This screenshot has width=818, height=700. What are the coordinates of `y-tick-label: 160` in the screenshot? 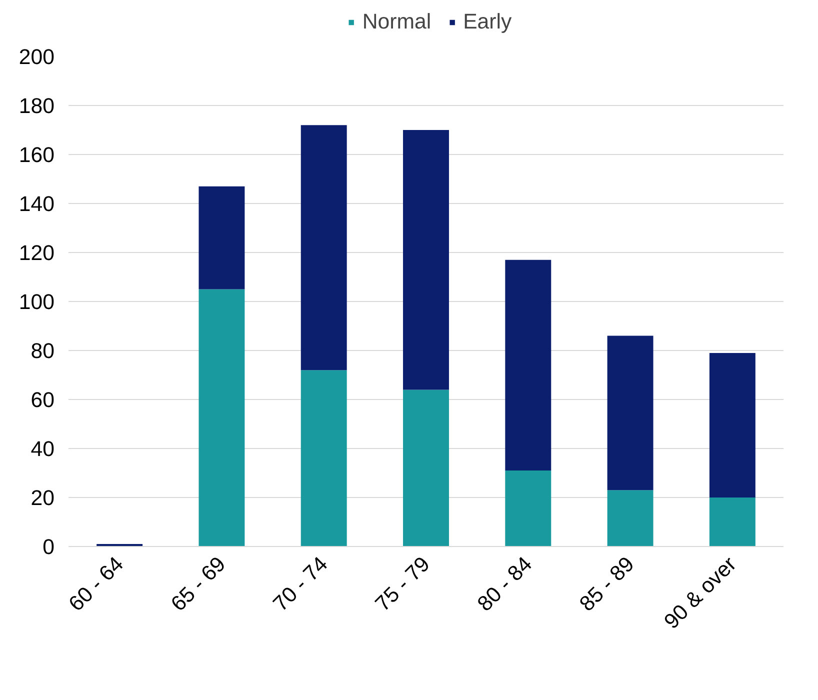 It's located at (36, 155).